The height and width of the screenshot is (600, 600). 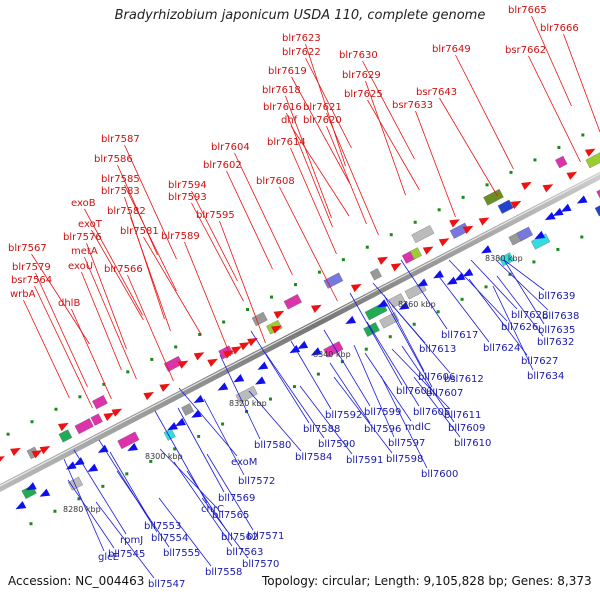 I want to click on bottom-label-7: bll7627, so click(x=539, y=361).